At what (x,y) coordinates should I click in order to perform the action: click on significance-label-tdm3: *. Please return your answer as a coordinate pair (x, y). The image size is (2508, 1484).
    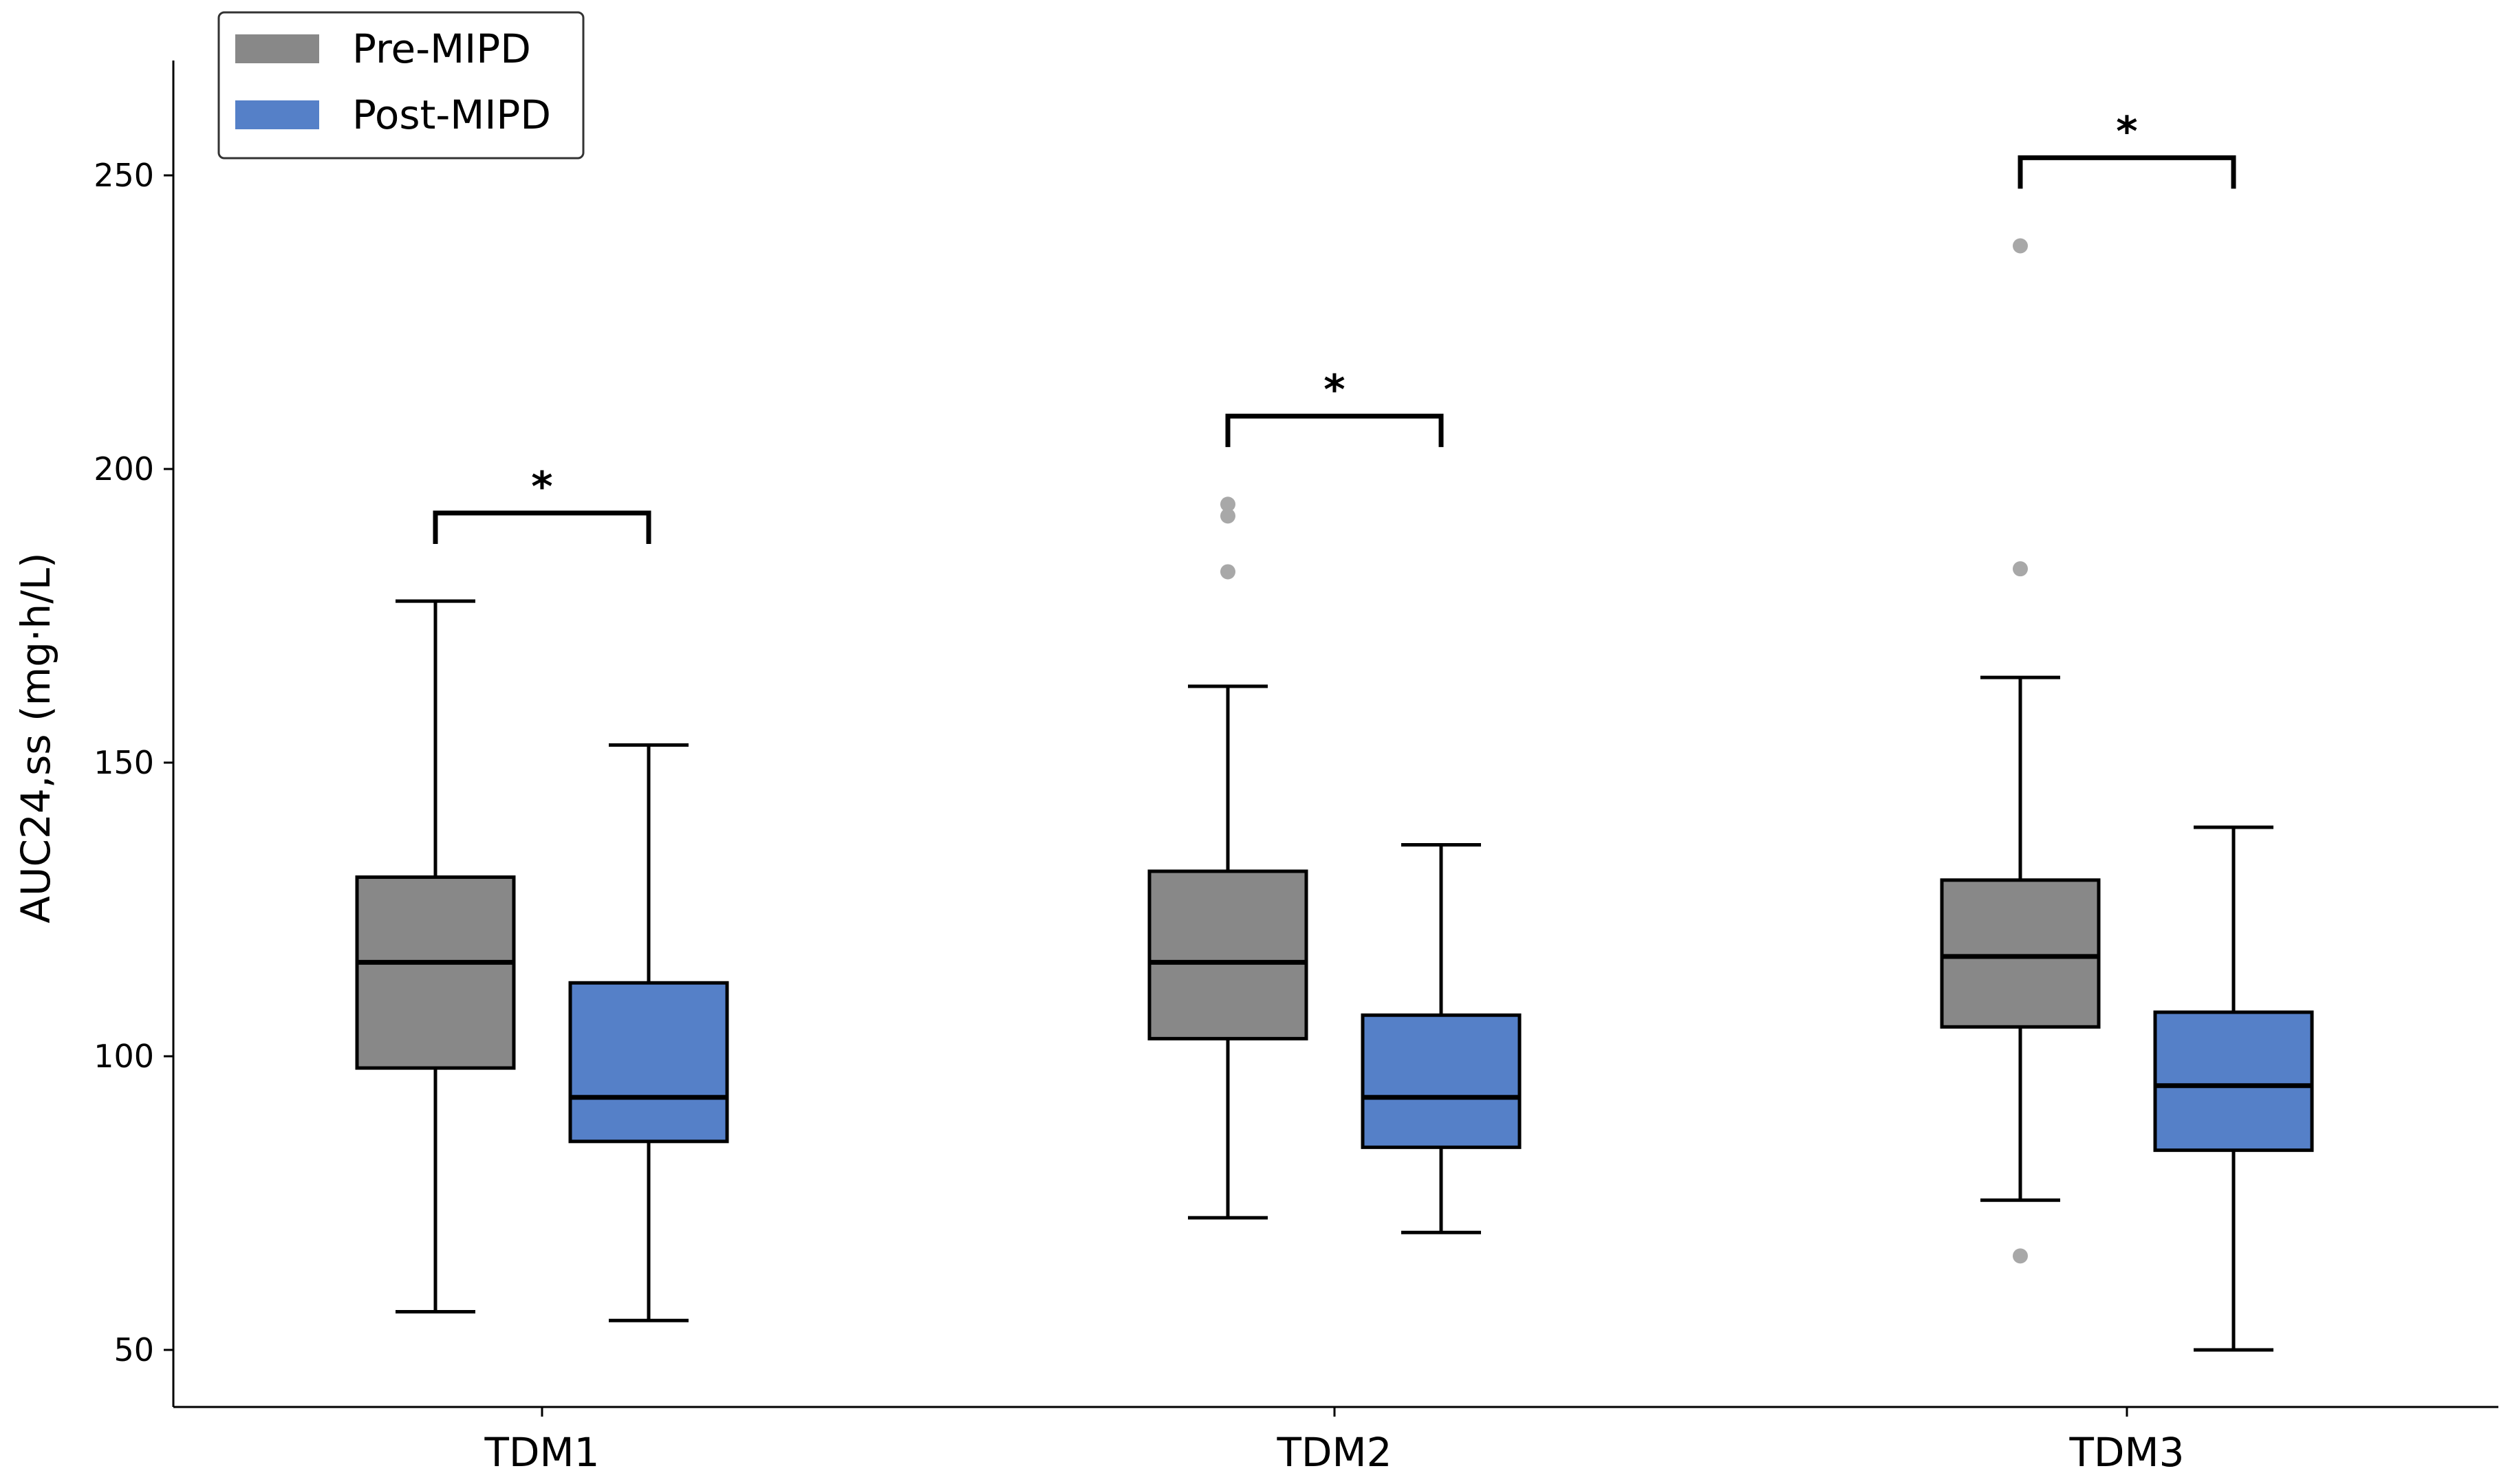
    Looking at the image, I should click on (2126, 131).